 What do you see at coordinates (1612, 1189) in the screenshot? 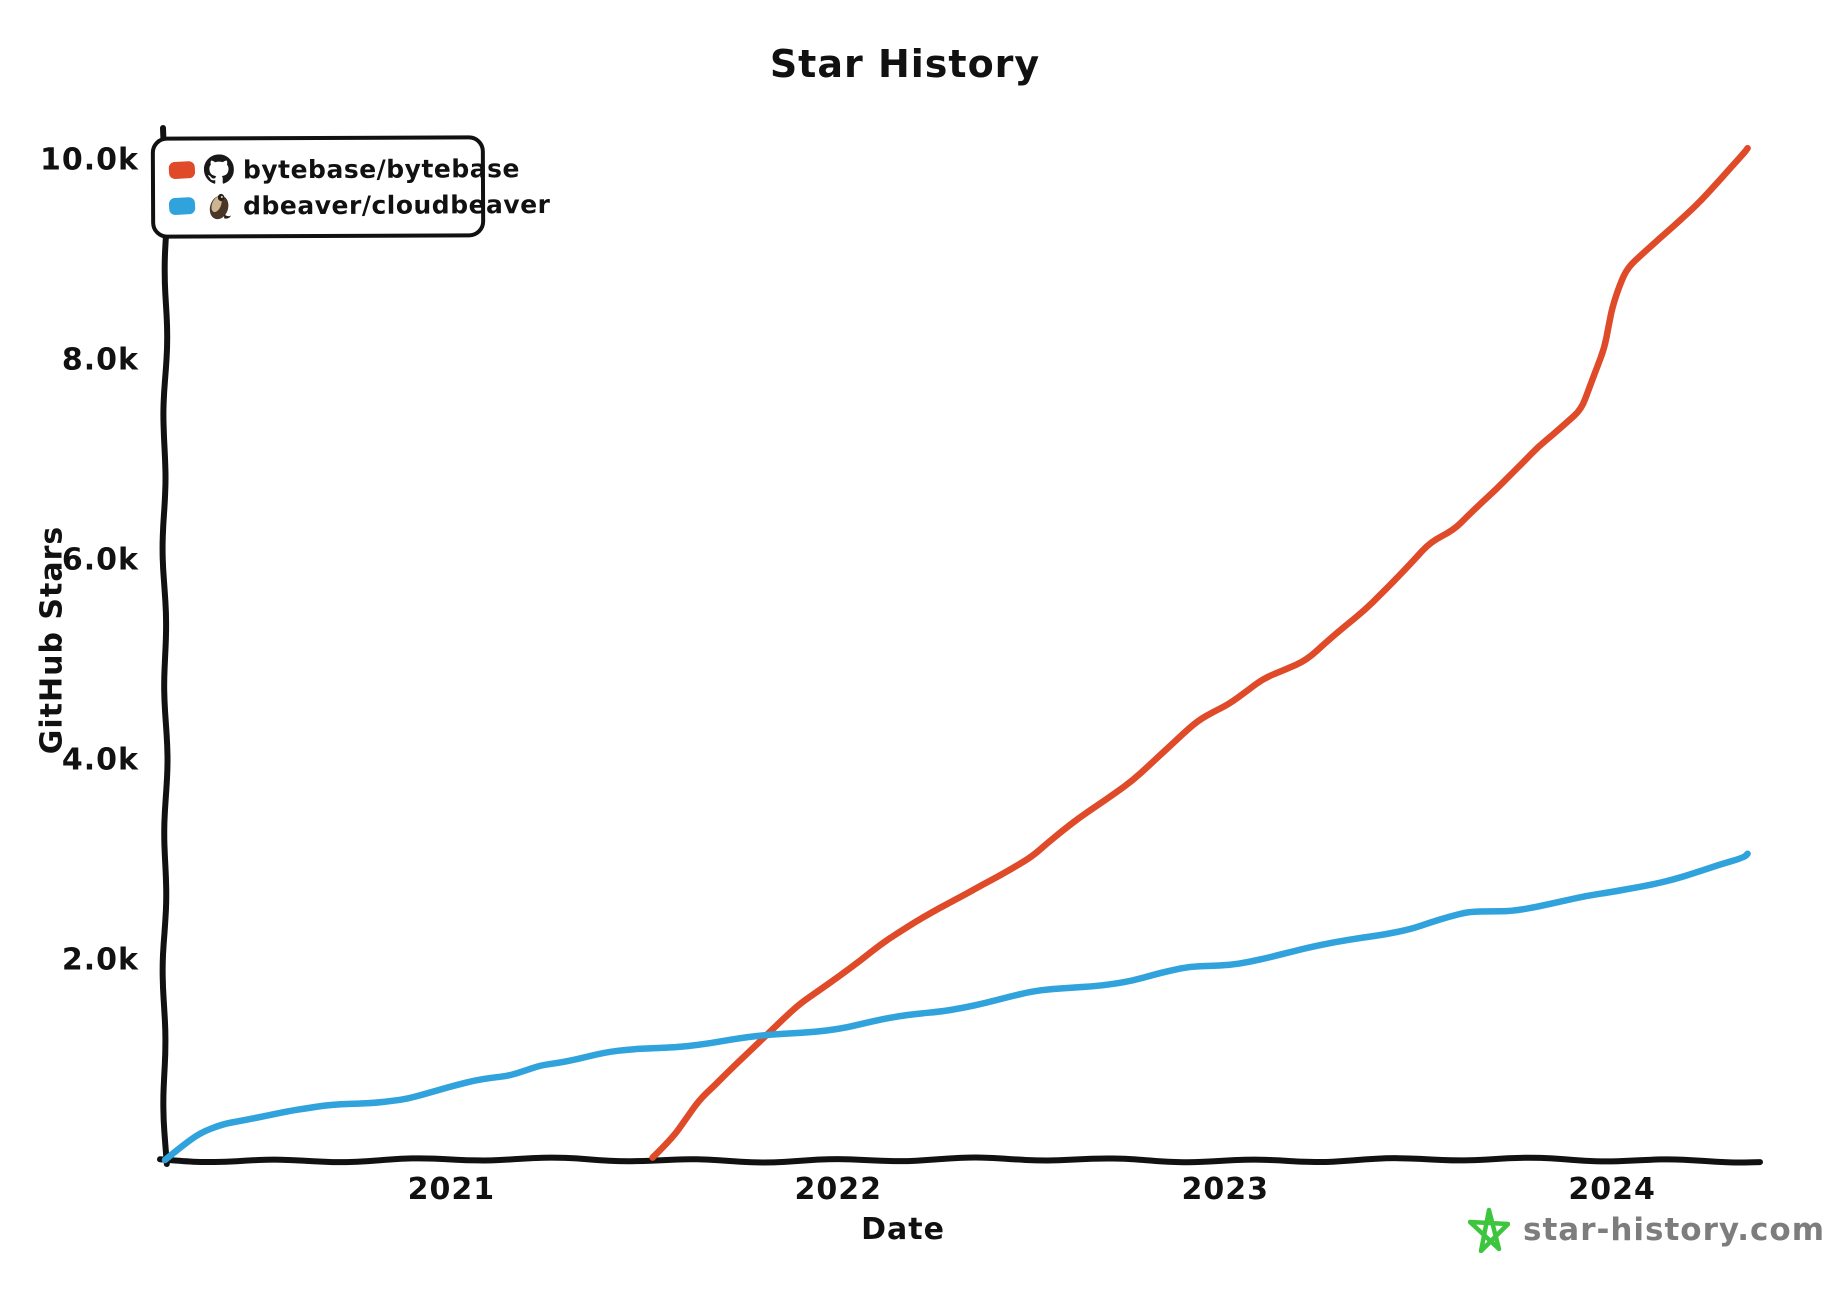
I see `x-tick-label-2024: 2024` at bounding box center [1612, 1189].